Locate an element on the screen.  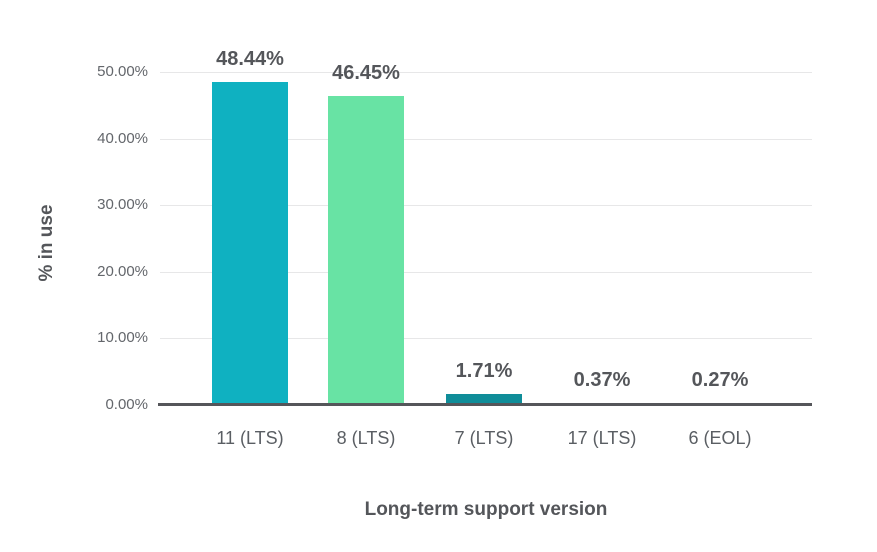
bar-11-lts is located at coordinates (250, 243).